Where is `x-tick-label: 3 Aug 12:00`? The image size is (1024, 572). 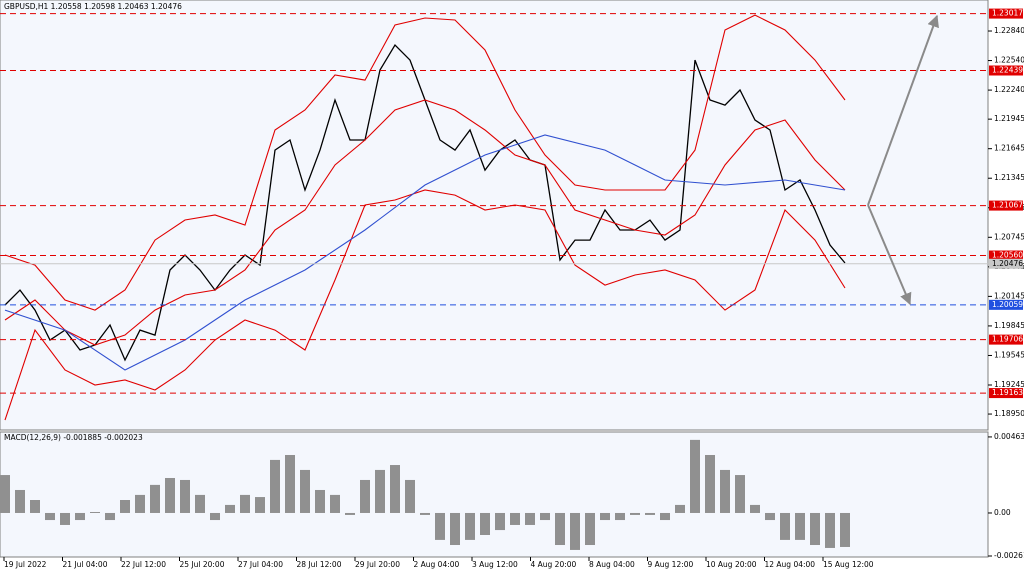 x-tick-label: 3 Aug 12:00 is located at coordinates (495, 564).